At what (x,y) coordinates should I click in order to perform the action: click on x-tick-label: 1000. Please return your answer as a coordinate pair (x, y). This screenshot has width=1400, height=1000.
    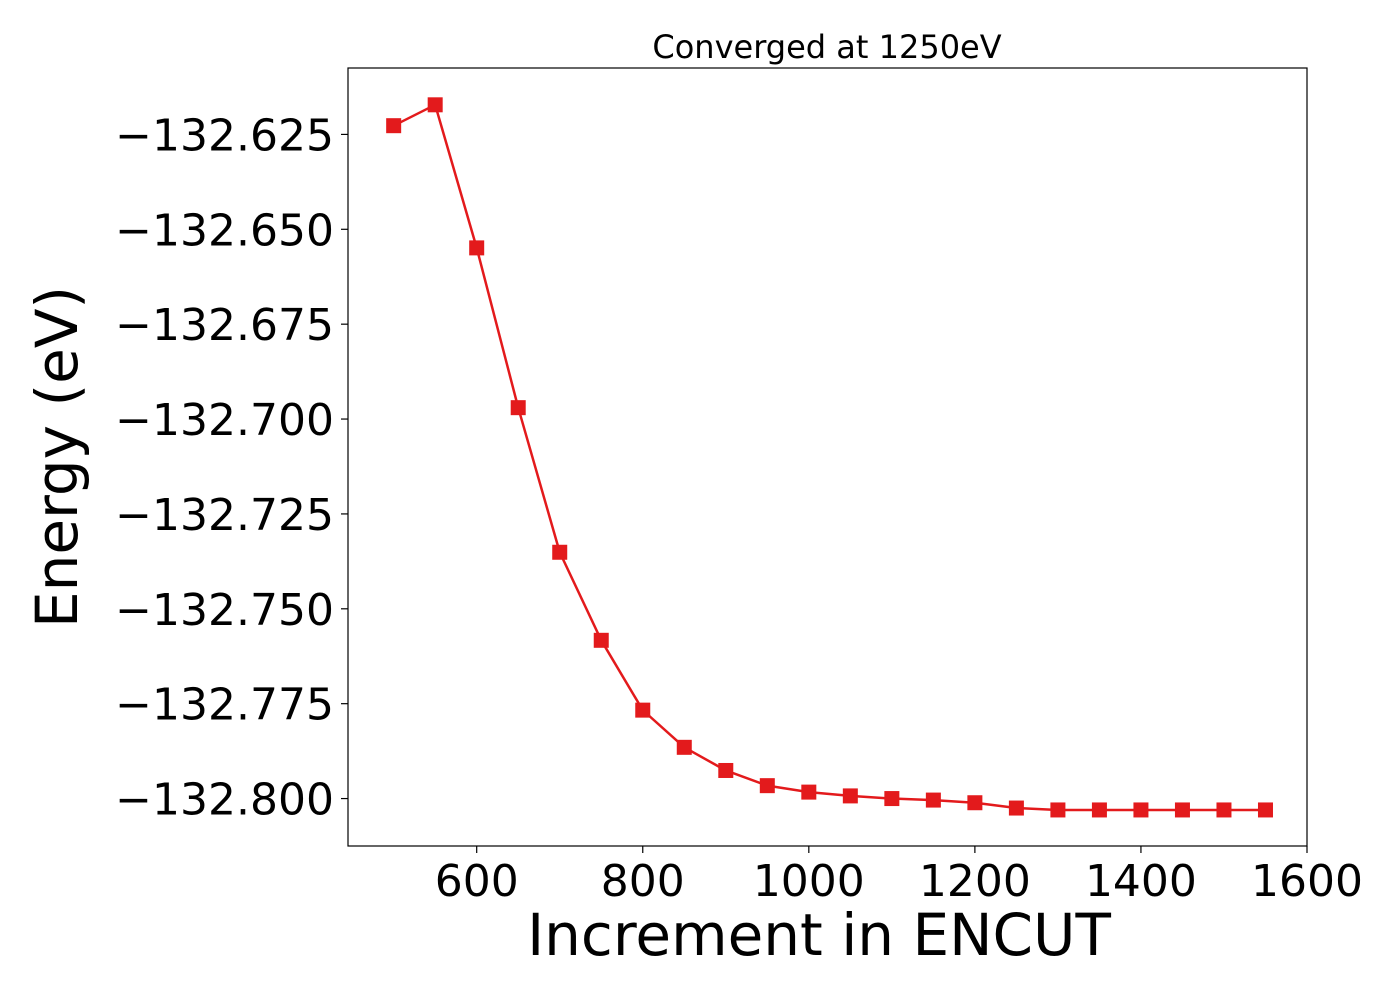
    Looking at the image, I should click on (809, 881).